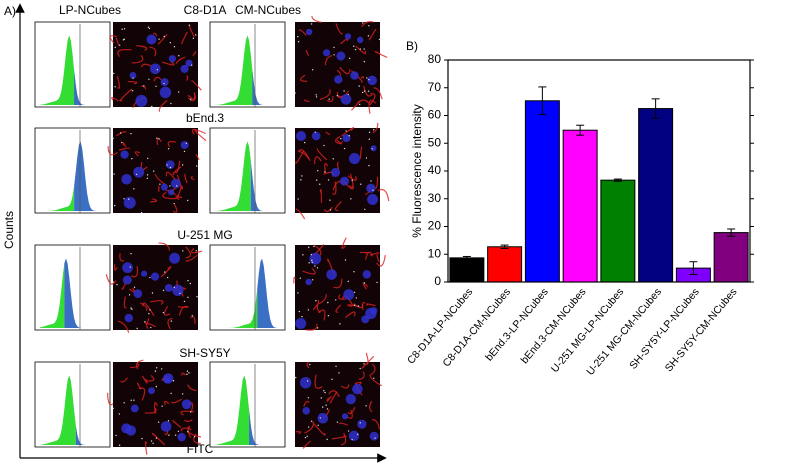 The image size is (800, 469). What do you see at coordinates (337, 404) in the screenshot?
I see `micrograph` at bounding box center [337, 404].